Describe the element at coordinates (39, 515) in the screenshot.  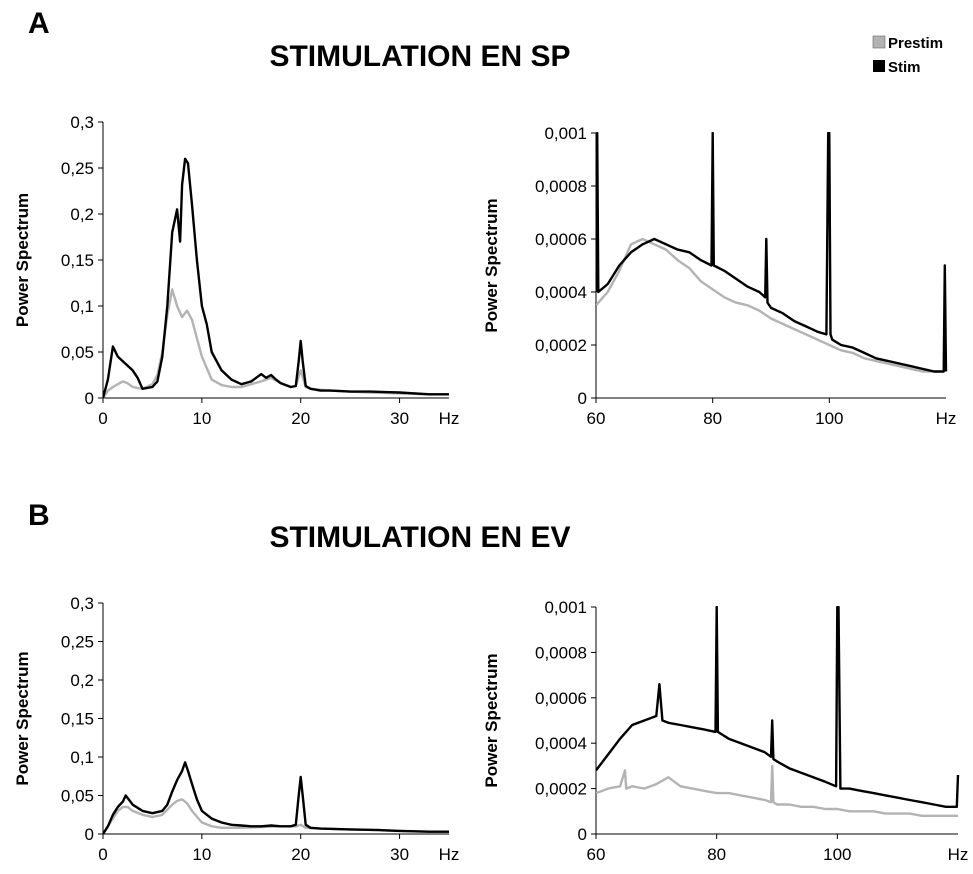
I see `panel-letter-b: B` at that location.